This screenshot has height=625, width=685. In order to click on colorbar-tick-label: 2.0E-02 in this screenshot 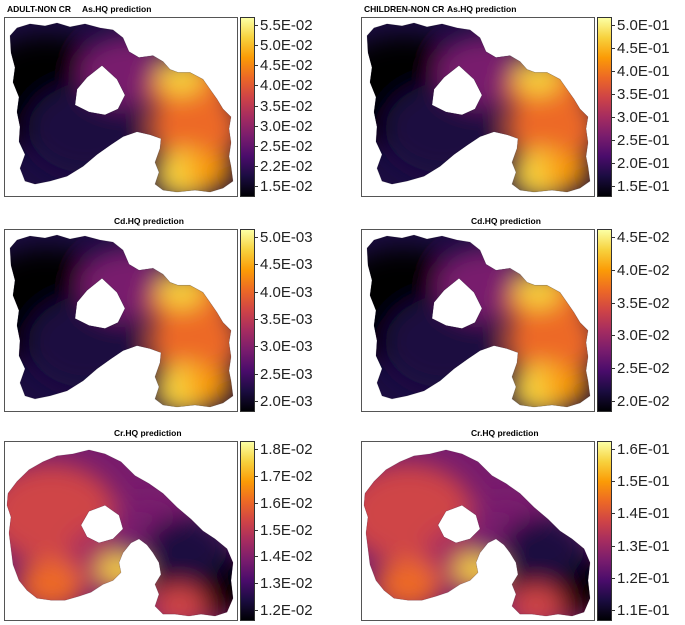, I will do `click(643, 401)`.